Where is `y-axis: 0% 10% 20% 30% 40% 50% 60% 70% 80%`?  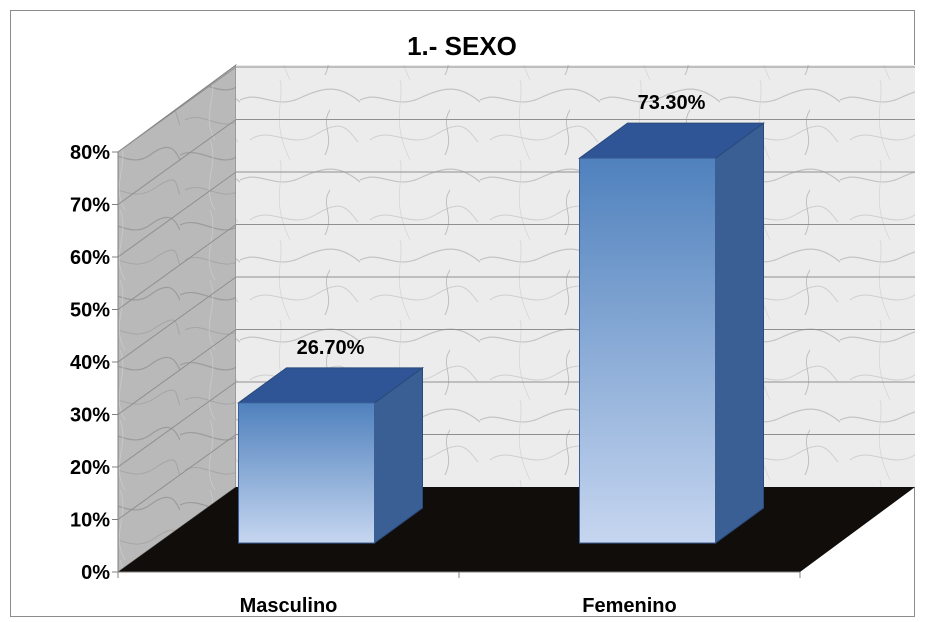
y-axis: 0% 10% 20% 30% 40% 50% 60% 70% 80% is located at coordinates (94, 363).